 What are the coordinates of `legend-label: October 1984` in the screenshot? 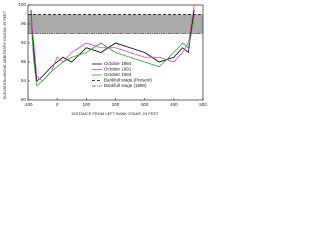 It's located at (118, 63).